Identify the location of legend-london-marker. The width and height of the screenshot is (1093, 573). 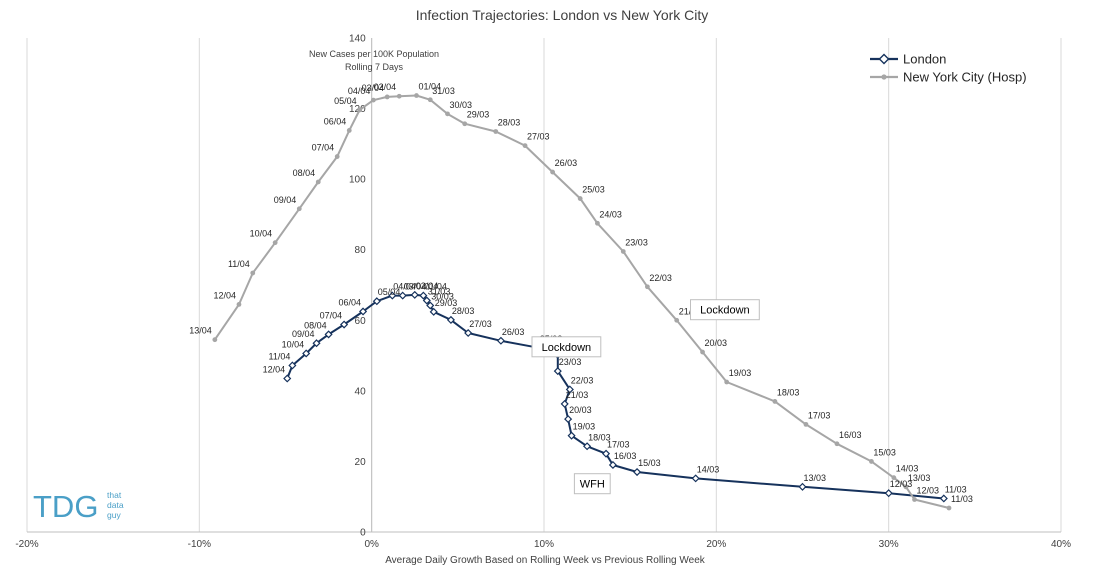
(884, 59).